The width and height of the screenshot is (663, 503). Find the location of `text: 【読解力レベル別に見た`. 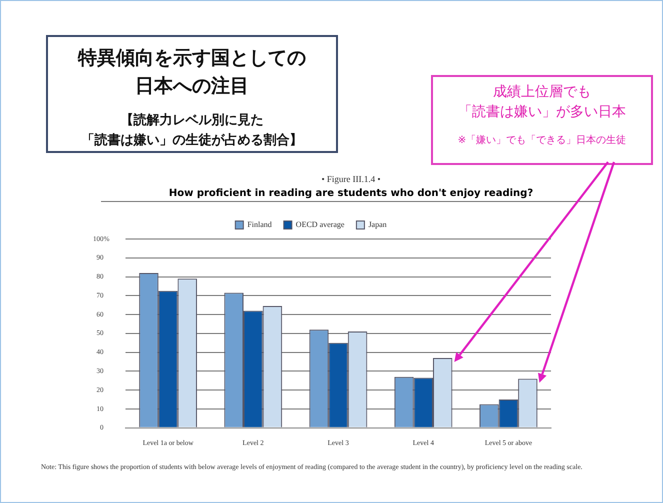

text: 【読解力レベル別に見た is located at coordinates (192, 120).